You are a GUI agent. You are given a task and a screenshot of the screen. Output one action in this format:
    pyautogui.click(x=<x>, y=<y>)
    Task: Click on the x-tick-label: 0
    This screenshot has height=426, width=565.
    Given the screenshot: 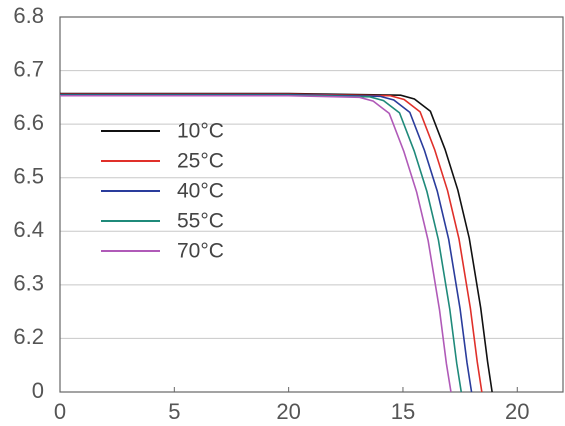 What is the action you would take?
    pyautogui.click(x=60, y=411)
    